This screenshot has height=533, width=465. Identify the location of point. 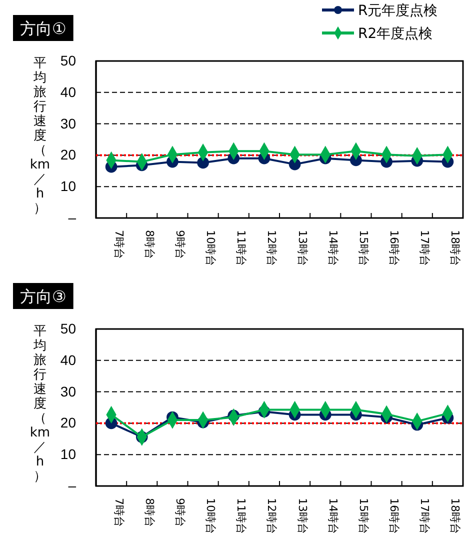
(203, 162).